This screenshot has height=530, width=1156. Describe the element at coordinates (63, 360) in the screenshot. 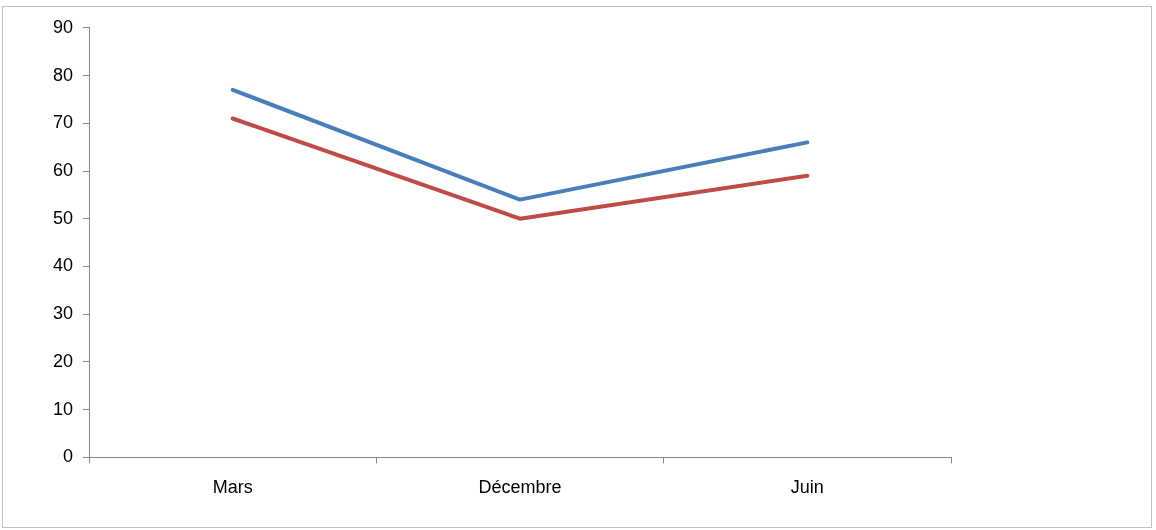

I see `y-tick-label: 20` at that location.